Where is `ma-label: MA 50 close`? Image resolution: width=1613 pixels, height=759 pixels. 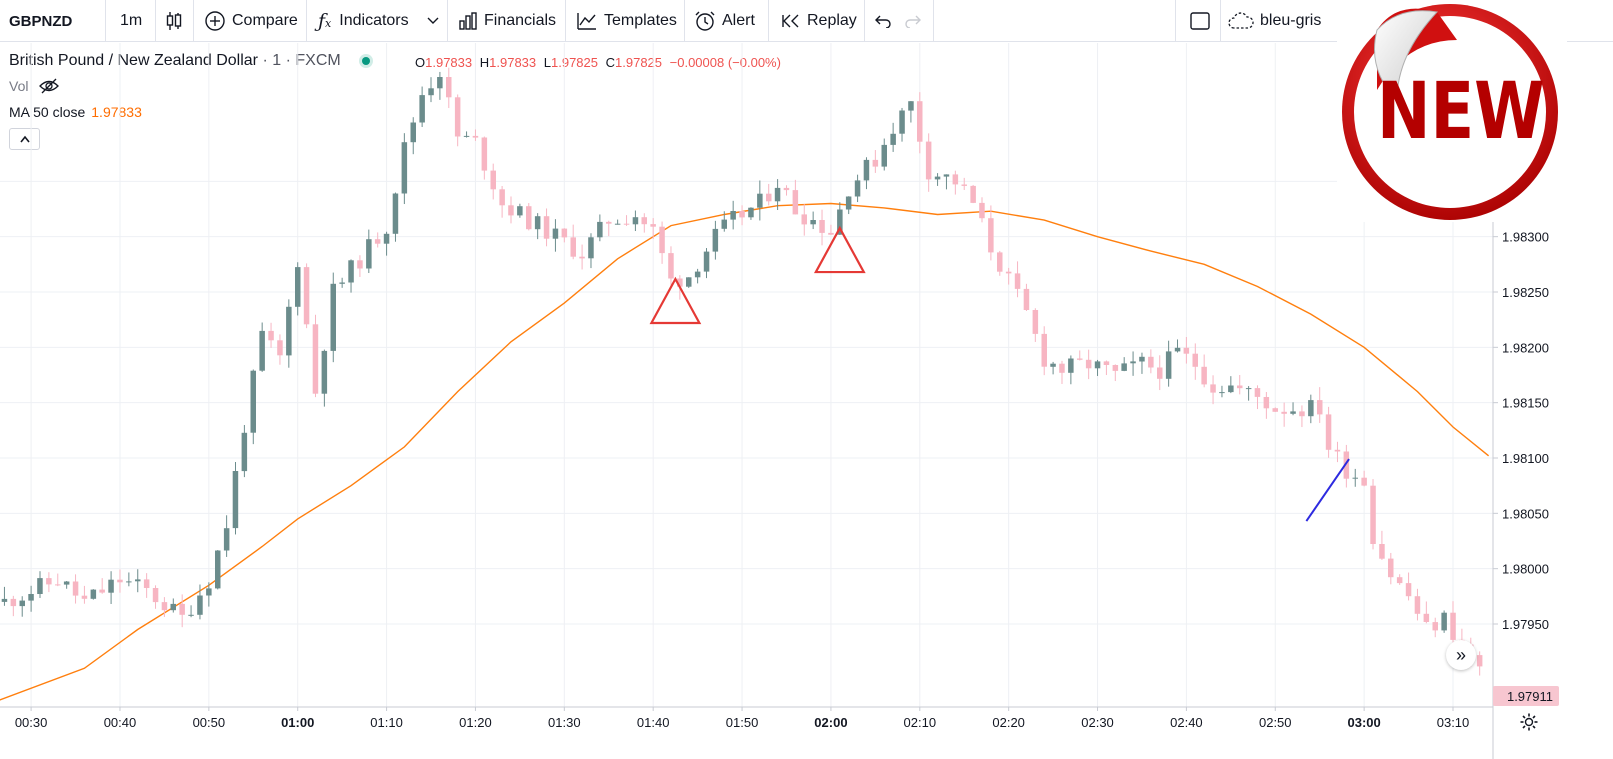
ma-label: MA 50 close is located at coordinates (47, 112).